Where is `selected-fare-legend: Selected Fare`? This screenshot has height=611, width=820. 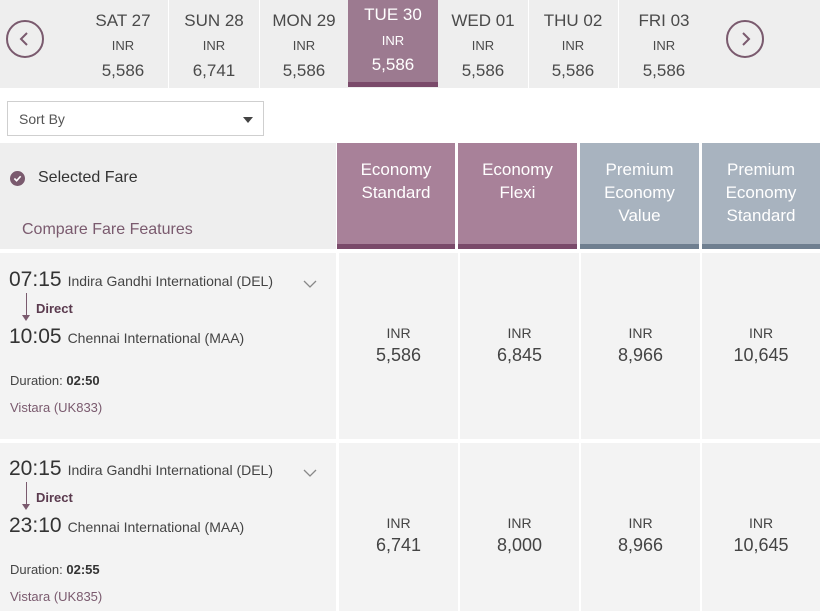 selected-fare-legend: Selected Fare is located at coordinates (74, 178).